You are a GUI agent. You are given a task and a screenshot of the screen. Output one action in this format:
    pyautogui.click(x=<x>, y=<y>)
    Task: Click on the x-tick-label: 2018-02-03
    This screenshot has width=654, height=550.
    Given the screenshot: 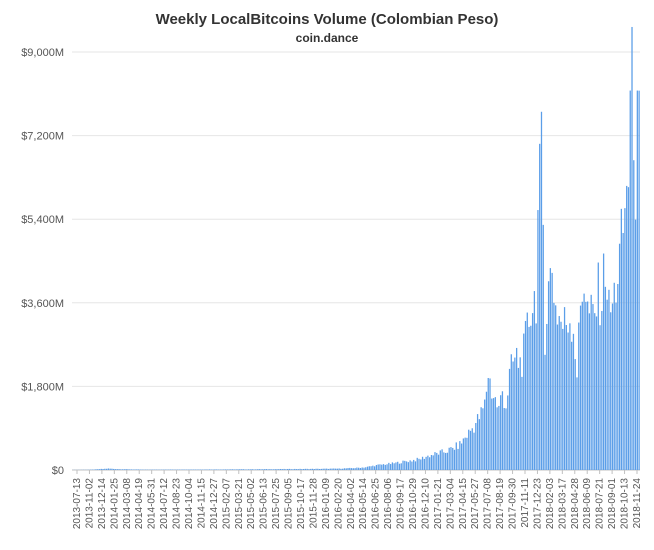 What is the action you would take?
    pyautogui.click(x=550, y=504)
    